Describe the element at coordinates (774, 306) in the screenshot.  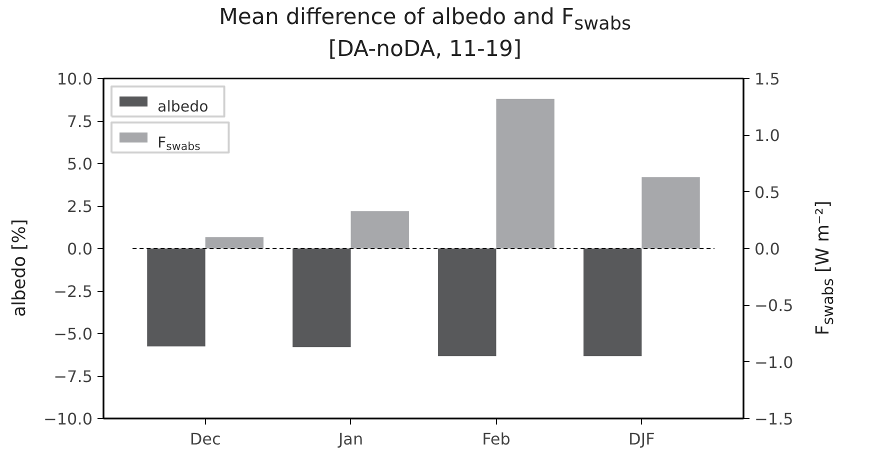
I see `y2-tick-label: −0.5` at that location.